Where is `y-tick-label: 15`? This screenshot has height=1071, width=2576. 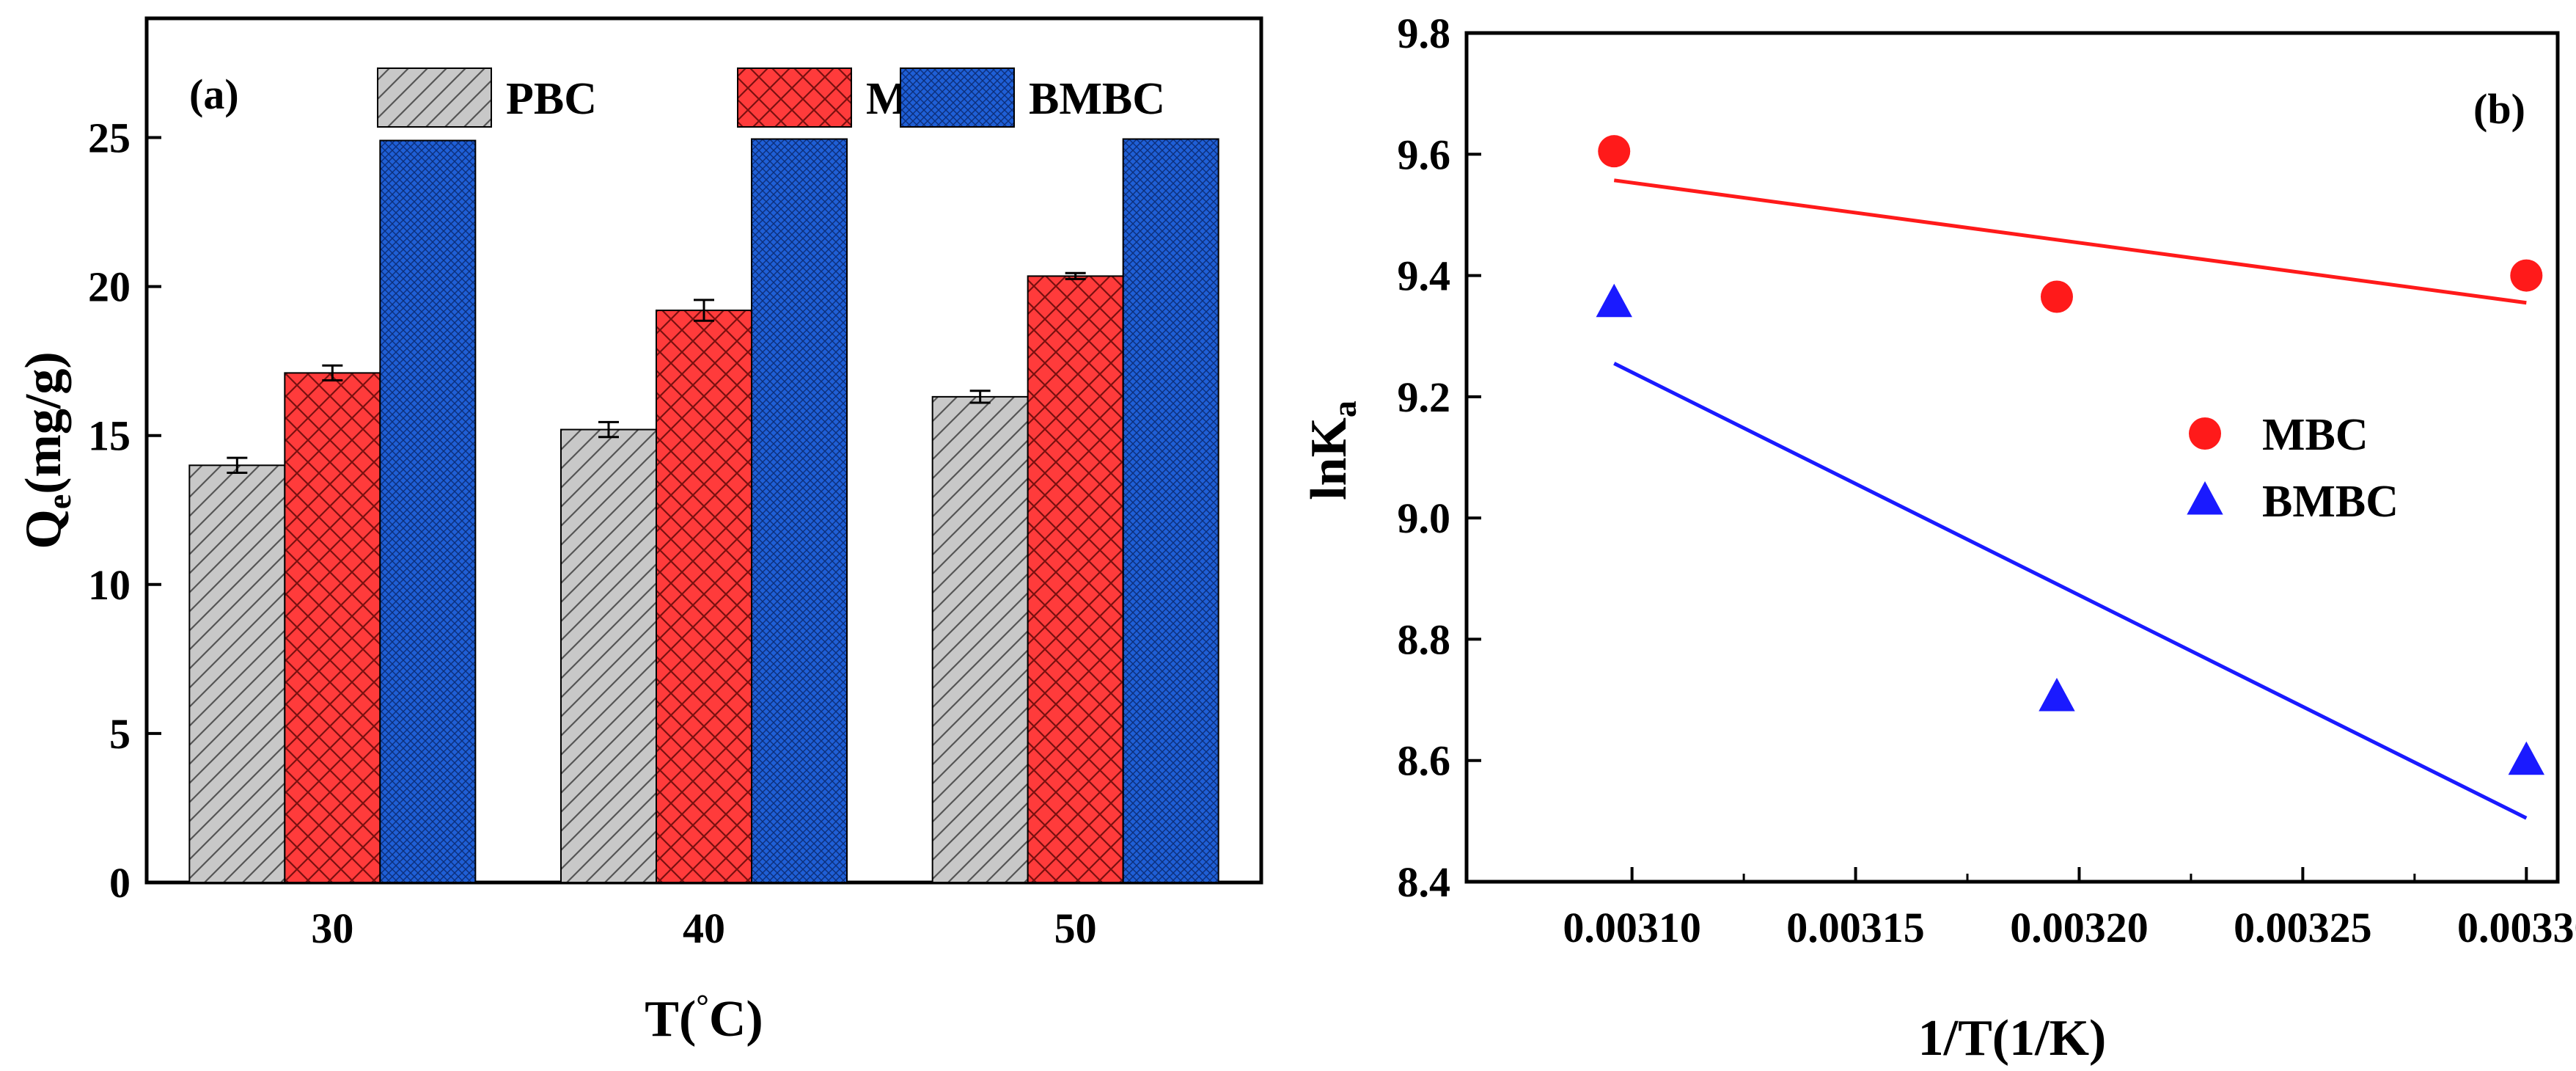
y-tick-label: 15 is located at coordinates (110, 436).